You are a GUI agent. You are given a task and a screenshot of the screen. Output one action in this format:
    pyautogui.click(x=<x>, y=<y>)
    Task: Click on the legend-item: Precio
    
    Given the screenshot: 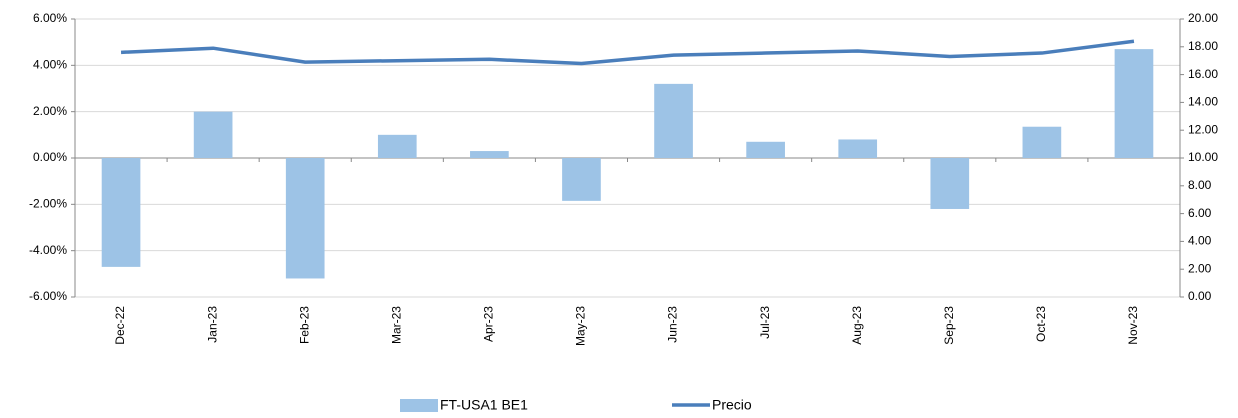 What is the action you would take?
    pyautogui.click(x=712, y=405)
    